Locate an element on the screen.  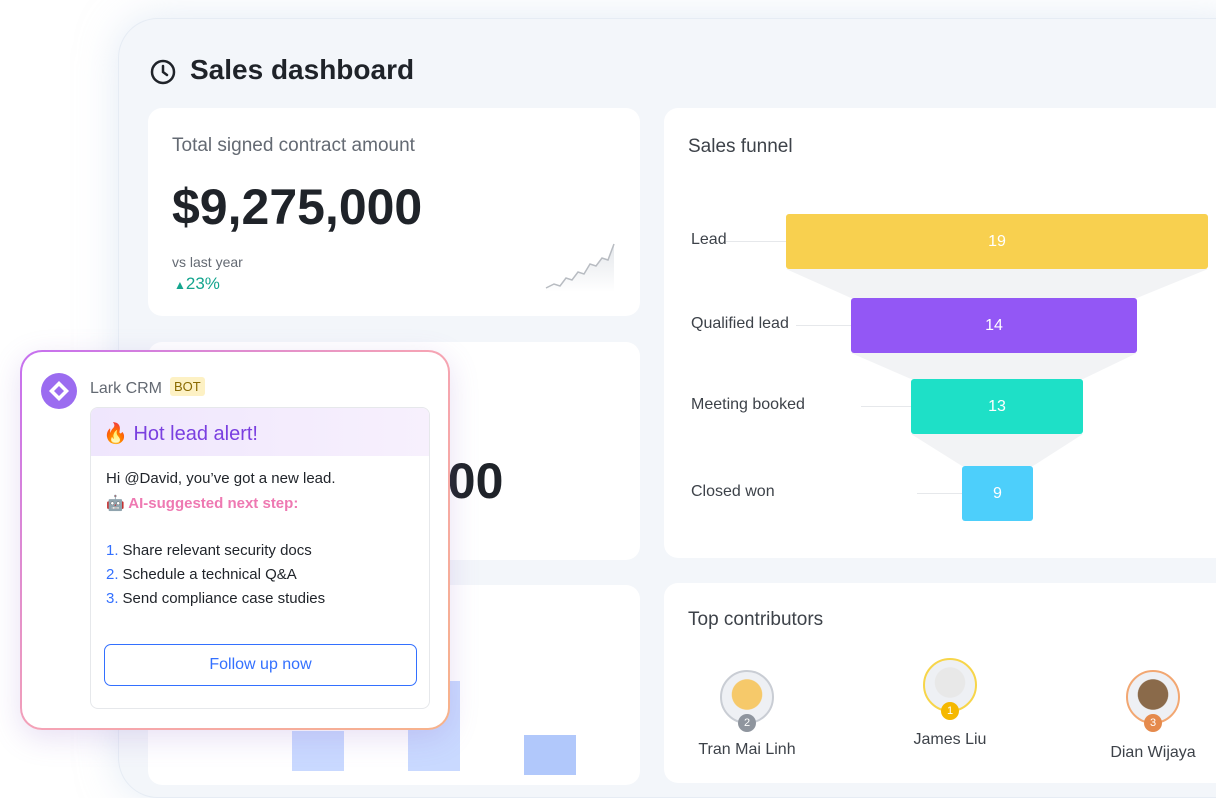
funnel-bar: 19 is located at coordinates (997, 241).